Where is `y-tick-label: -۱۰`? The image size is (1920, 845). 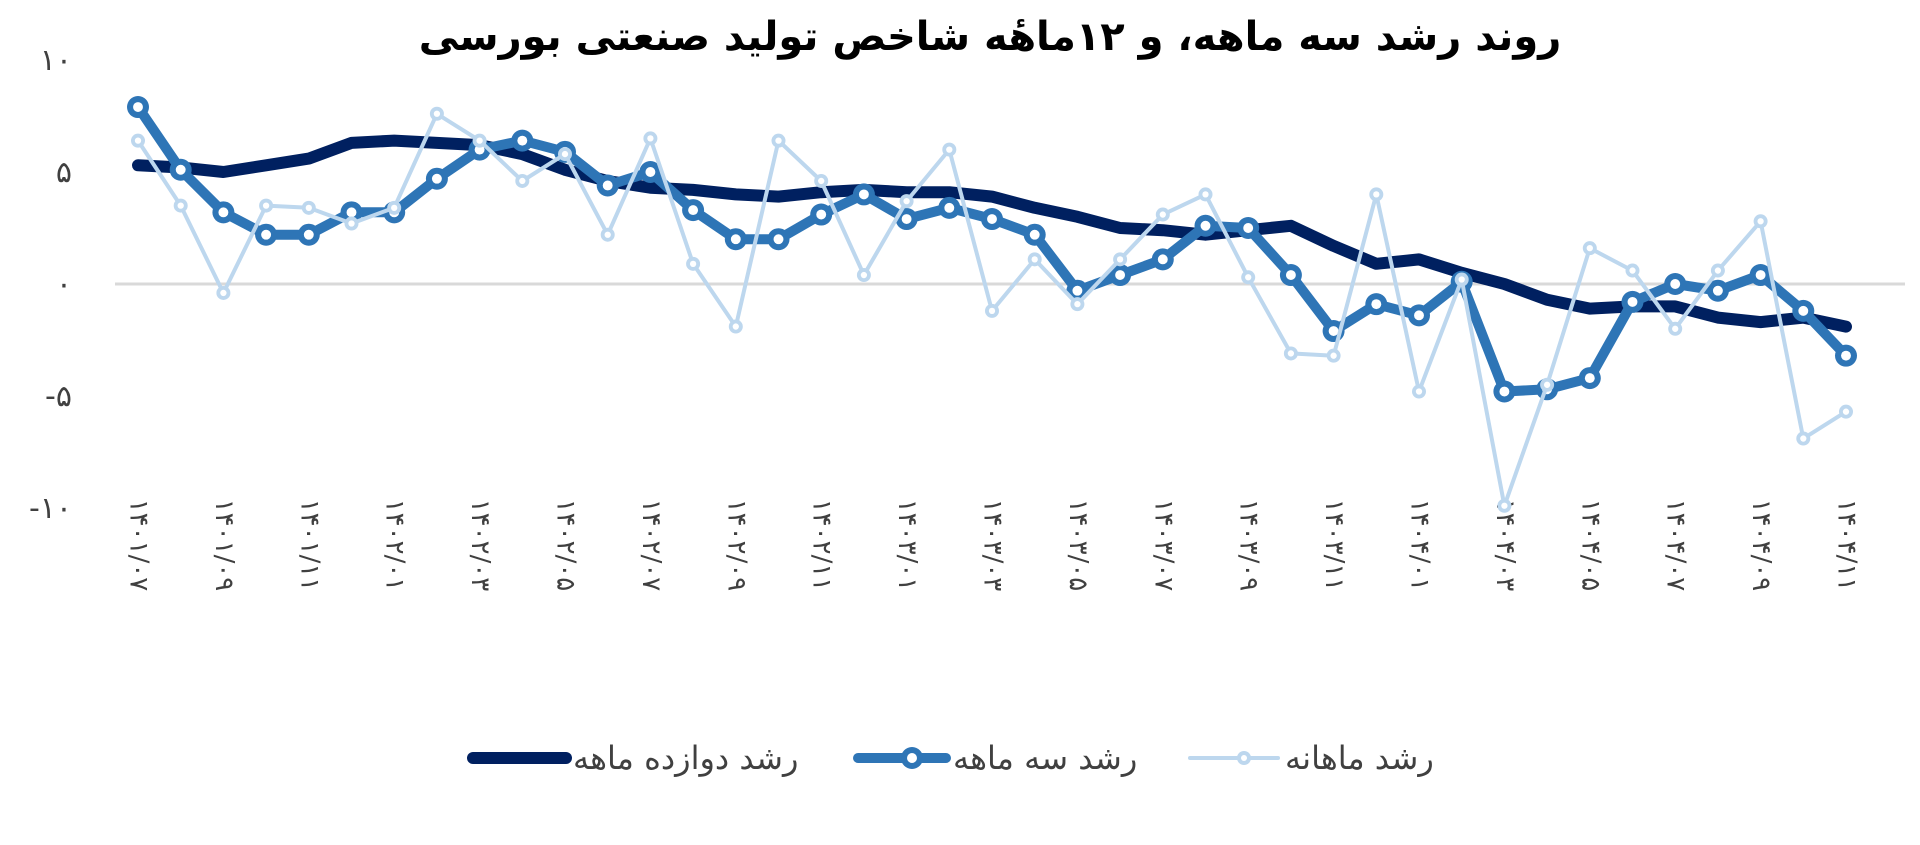
y-tick-label: -۱۰ is located at coordinates (50, 508).